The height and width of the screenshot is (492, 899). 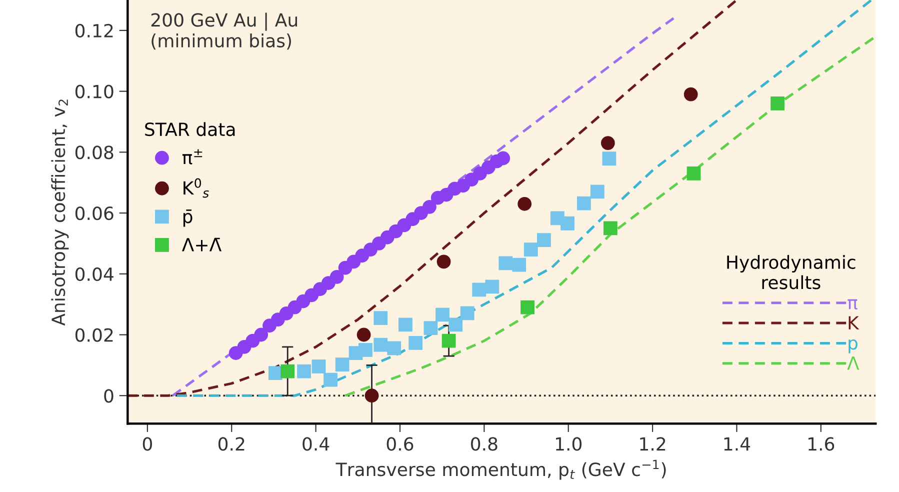 I want to click on text: p, so click(x=853, y=346).